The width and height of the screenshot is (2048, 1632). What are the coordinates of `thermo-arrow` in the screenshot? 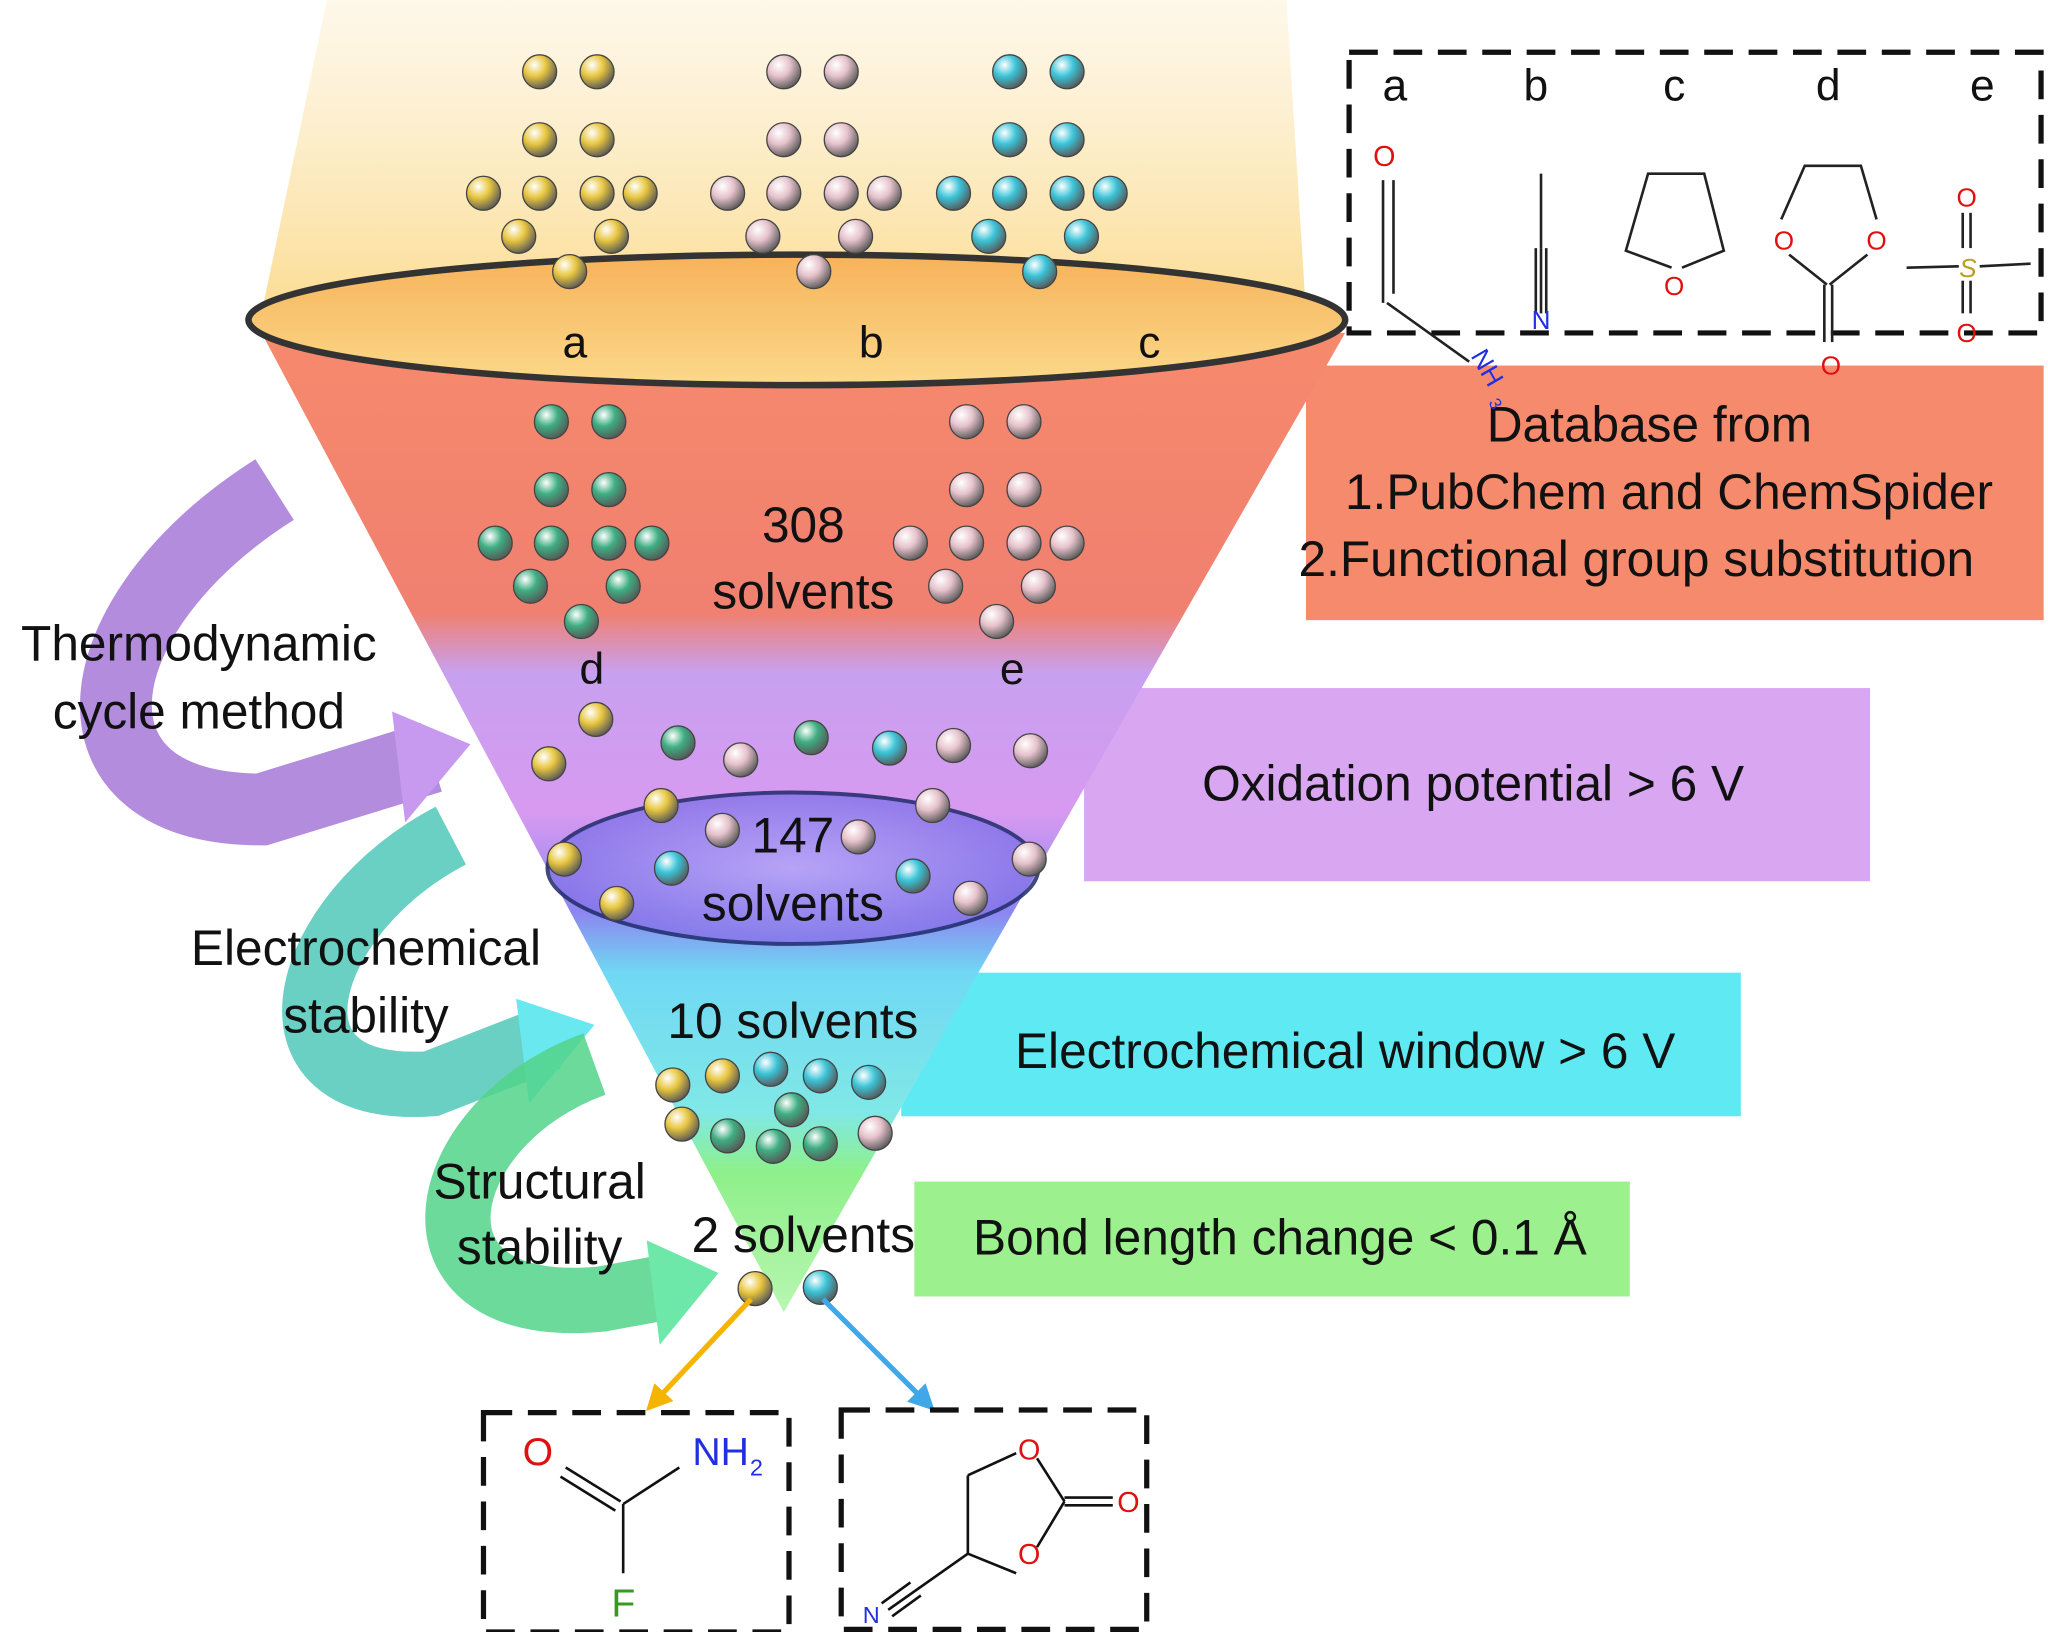 It's located at (261, 652).